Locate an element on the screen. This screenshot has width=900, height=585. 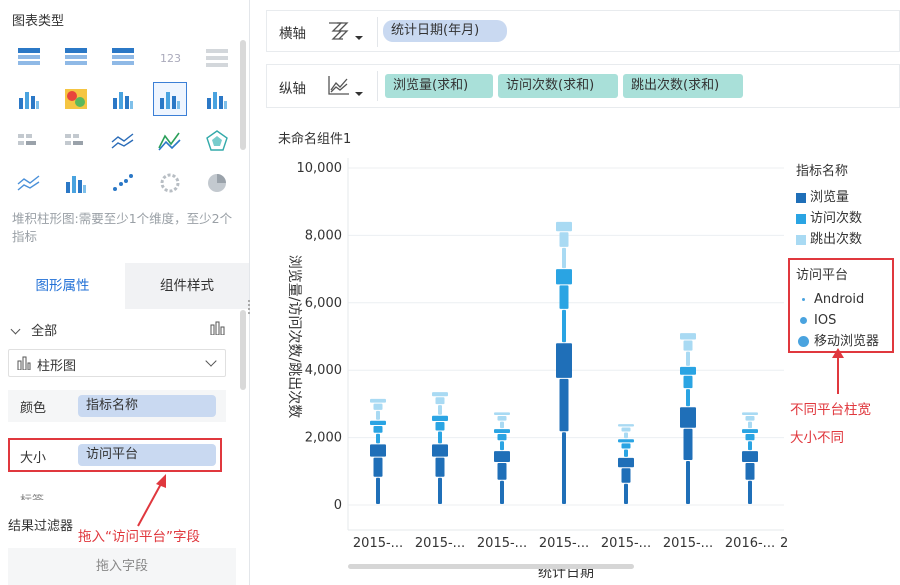
property-scrollbar is located at coordinates (243, 350).